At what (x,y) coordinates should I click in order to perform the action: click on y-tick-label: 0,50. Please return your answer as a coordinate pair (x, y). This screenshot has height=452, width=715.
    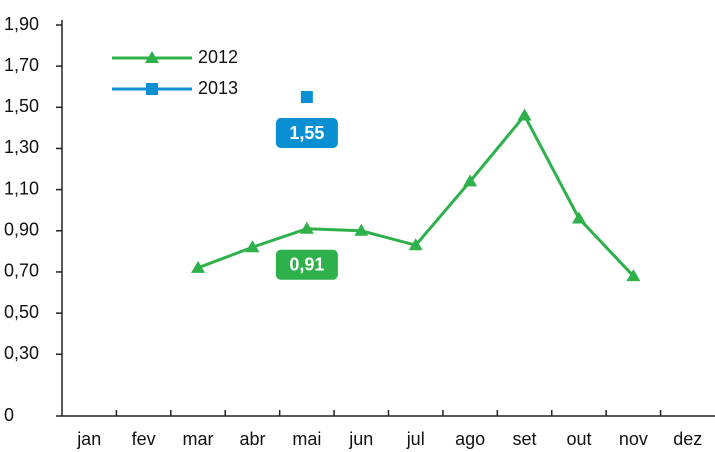
    Looking at the image, I should click on (21, 312).